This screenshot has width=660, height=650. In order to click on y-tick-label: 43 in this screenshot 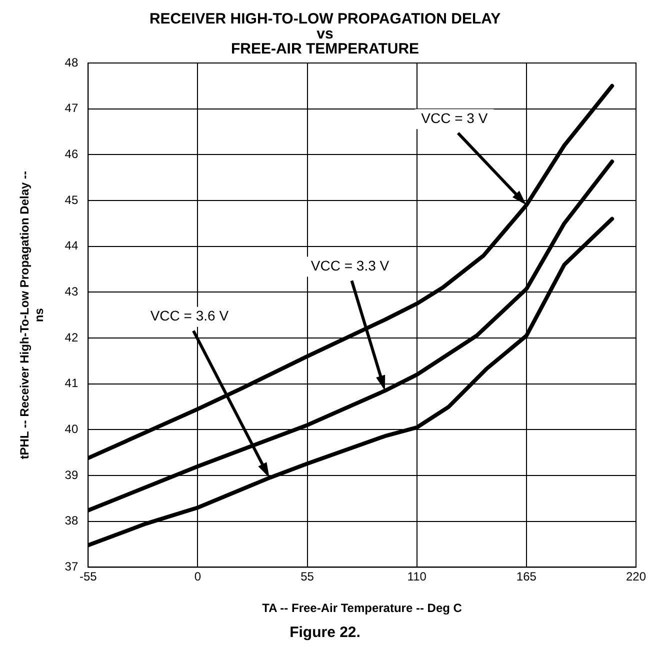, I will do `click(71, 291)`.